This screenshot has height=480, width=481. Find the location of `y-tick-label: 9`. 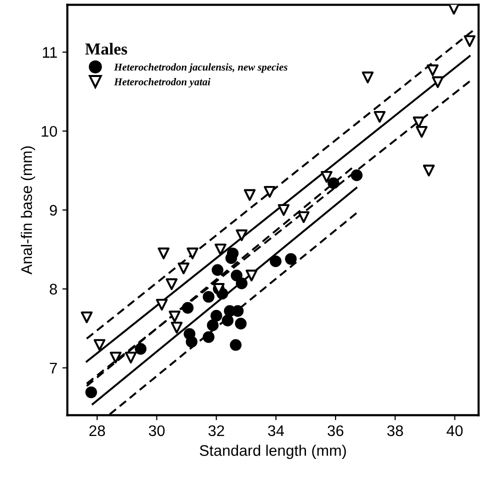

y-tick-label: 9 is located at coordinates (53, 210).